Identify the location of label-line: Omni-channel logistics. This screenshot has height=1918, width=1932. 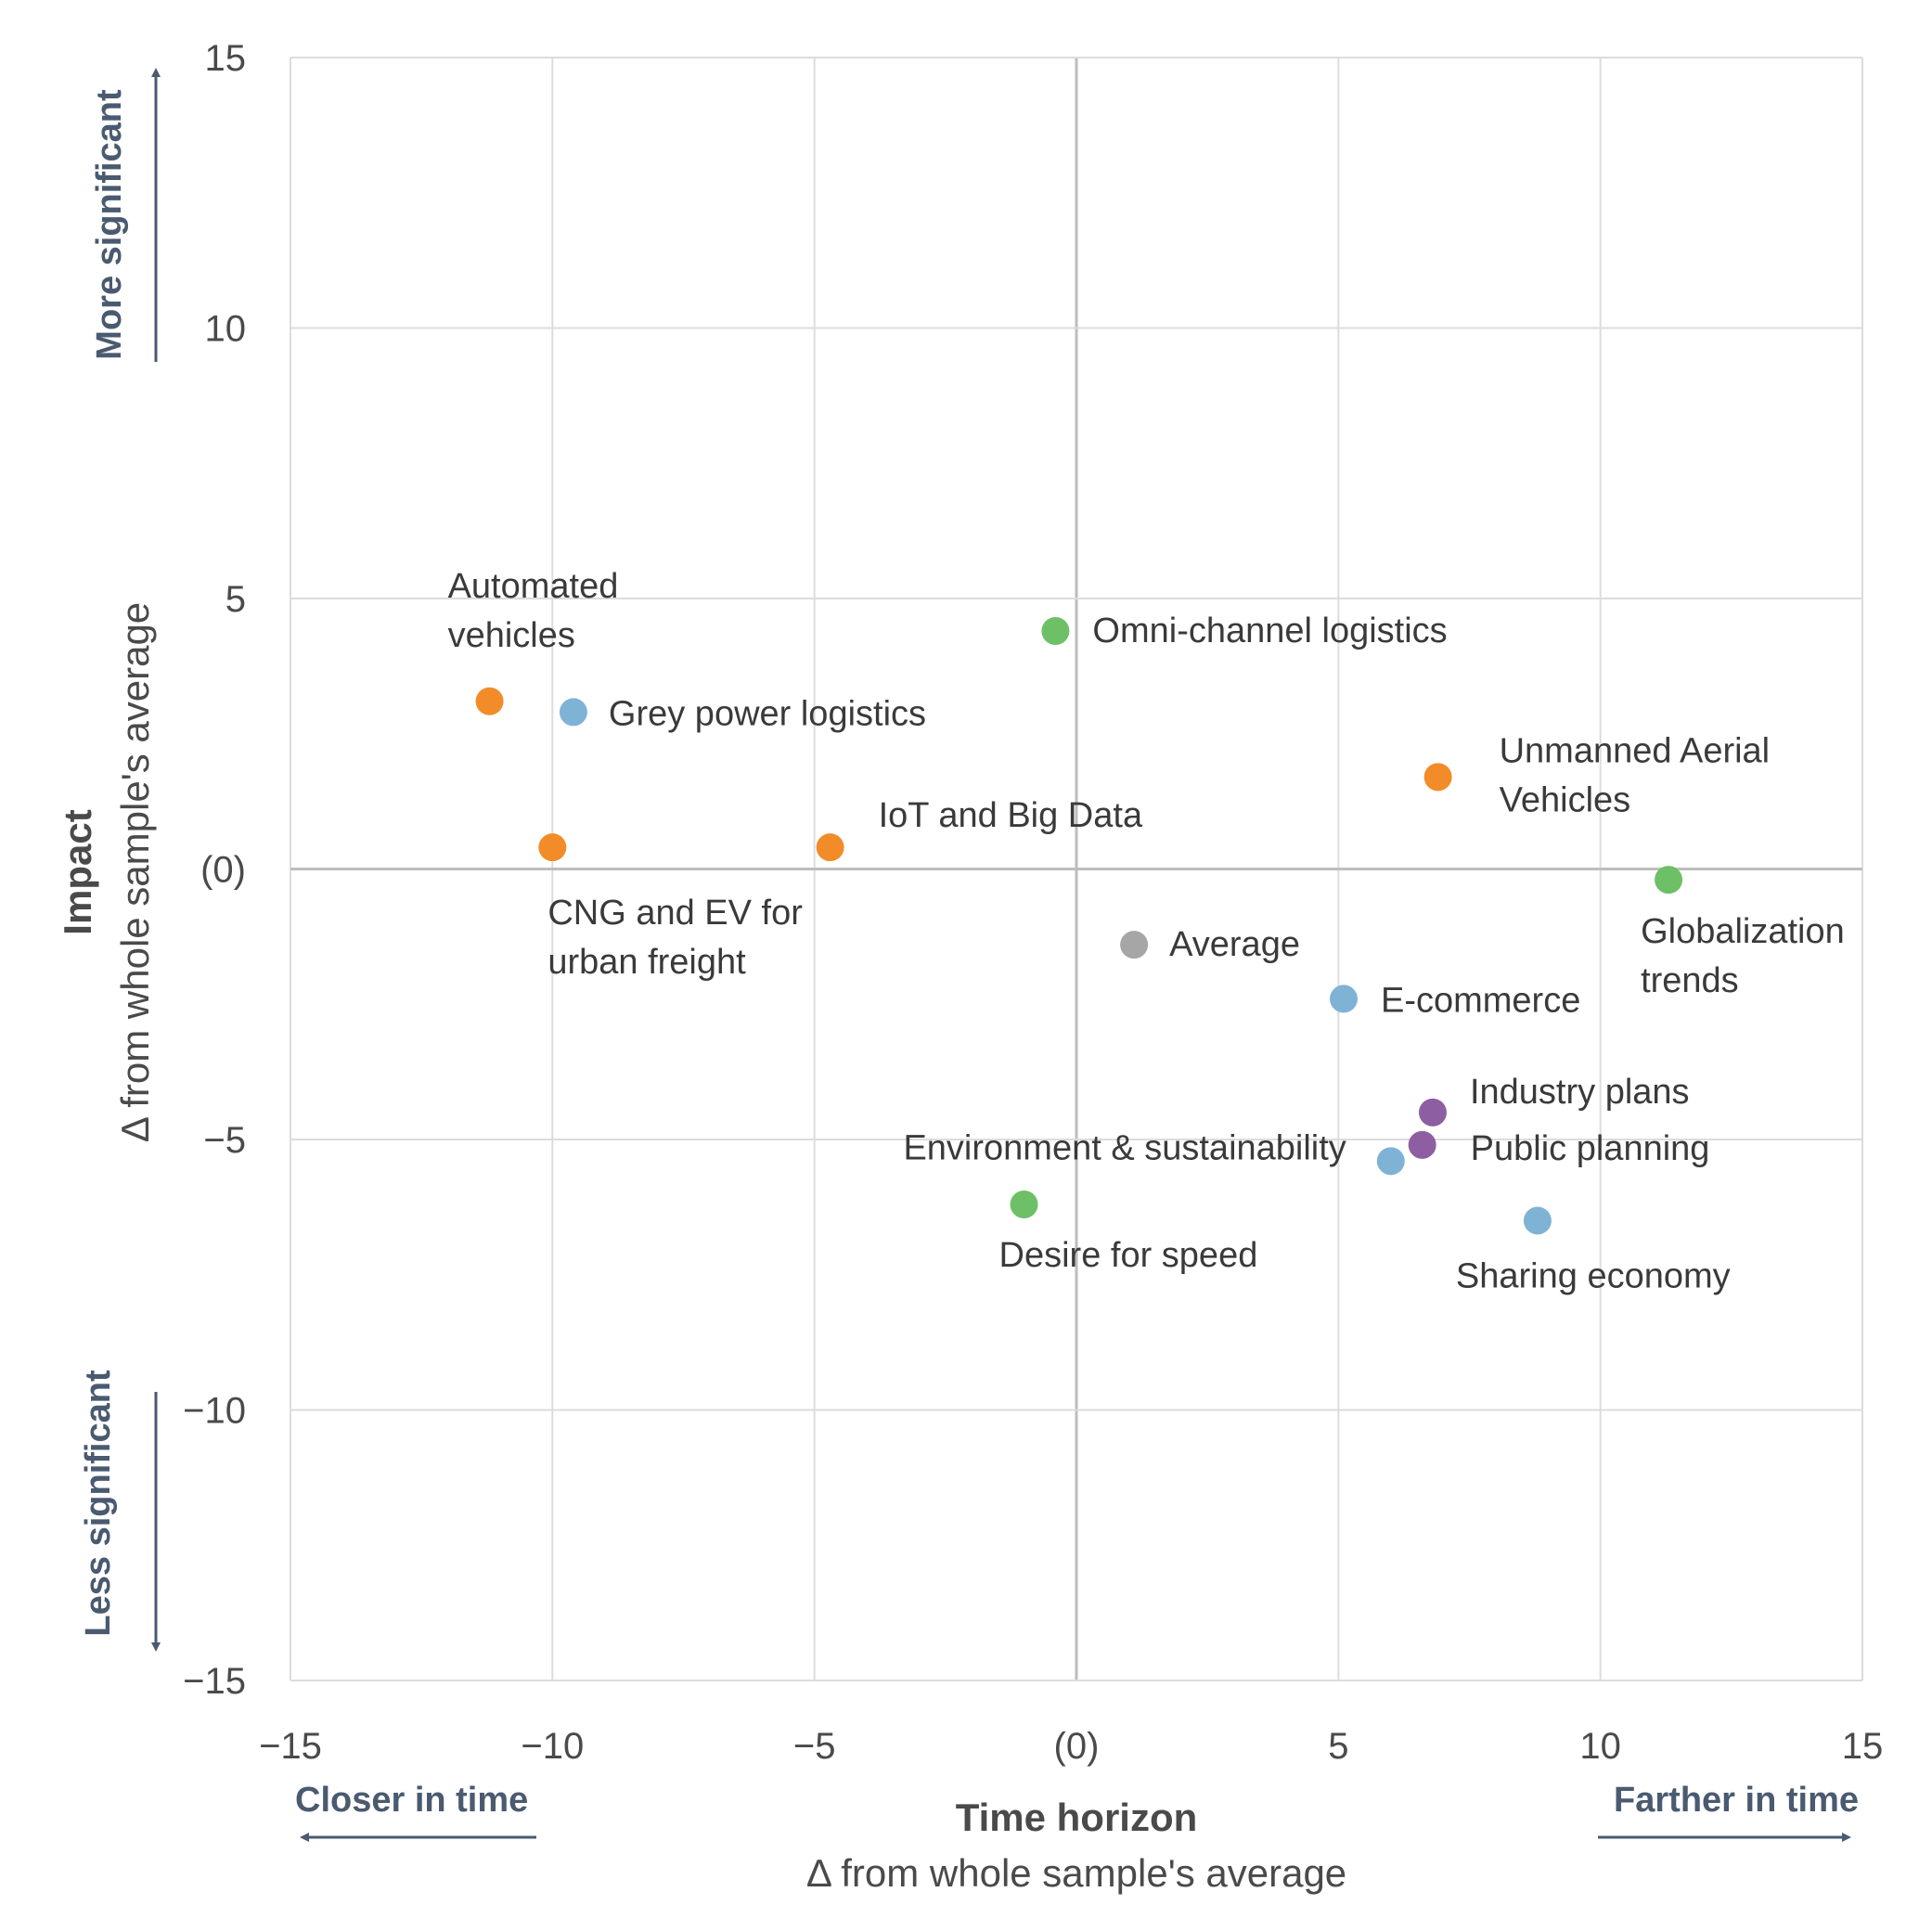
(1269, 630).